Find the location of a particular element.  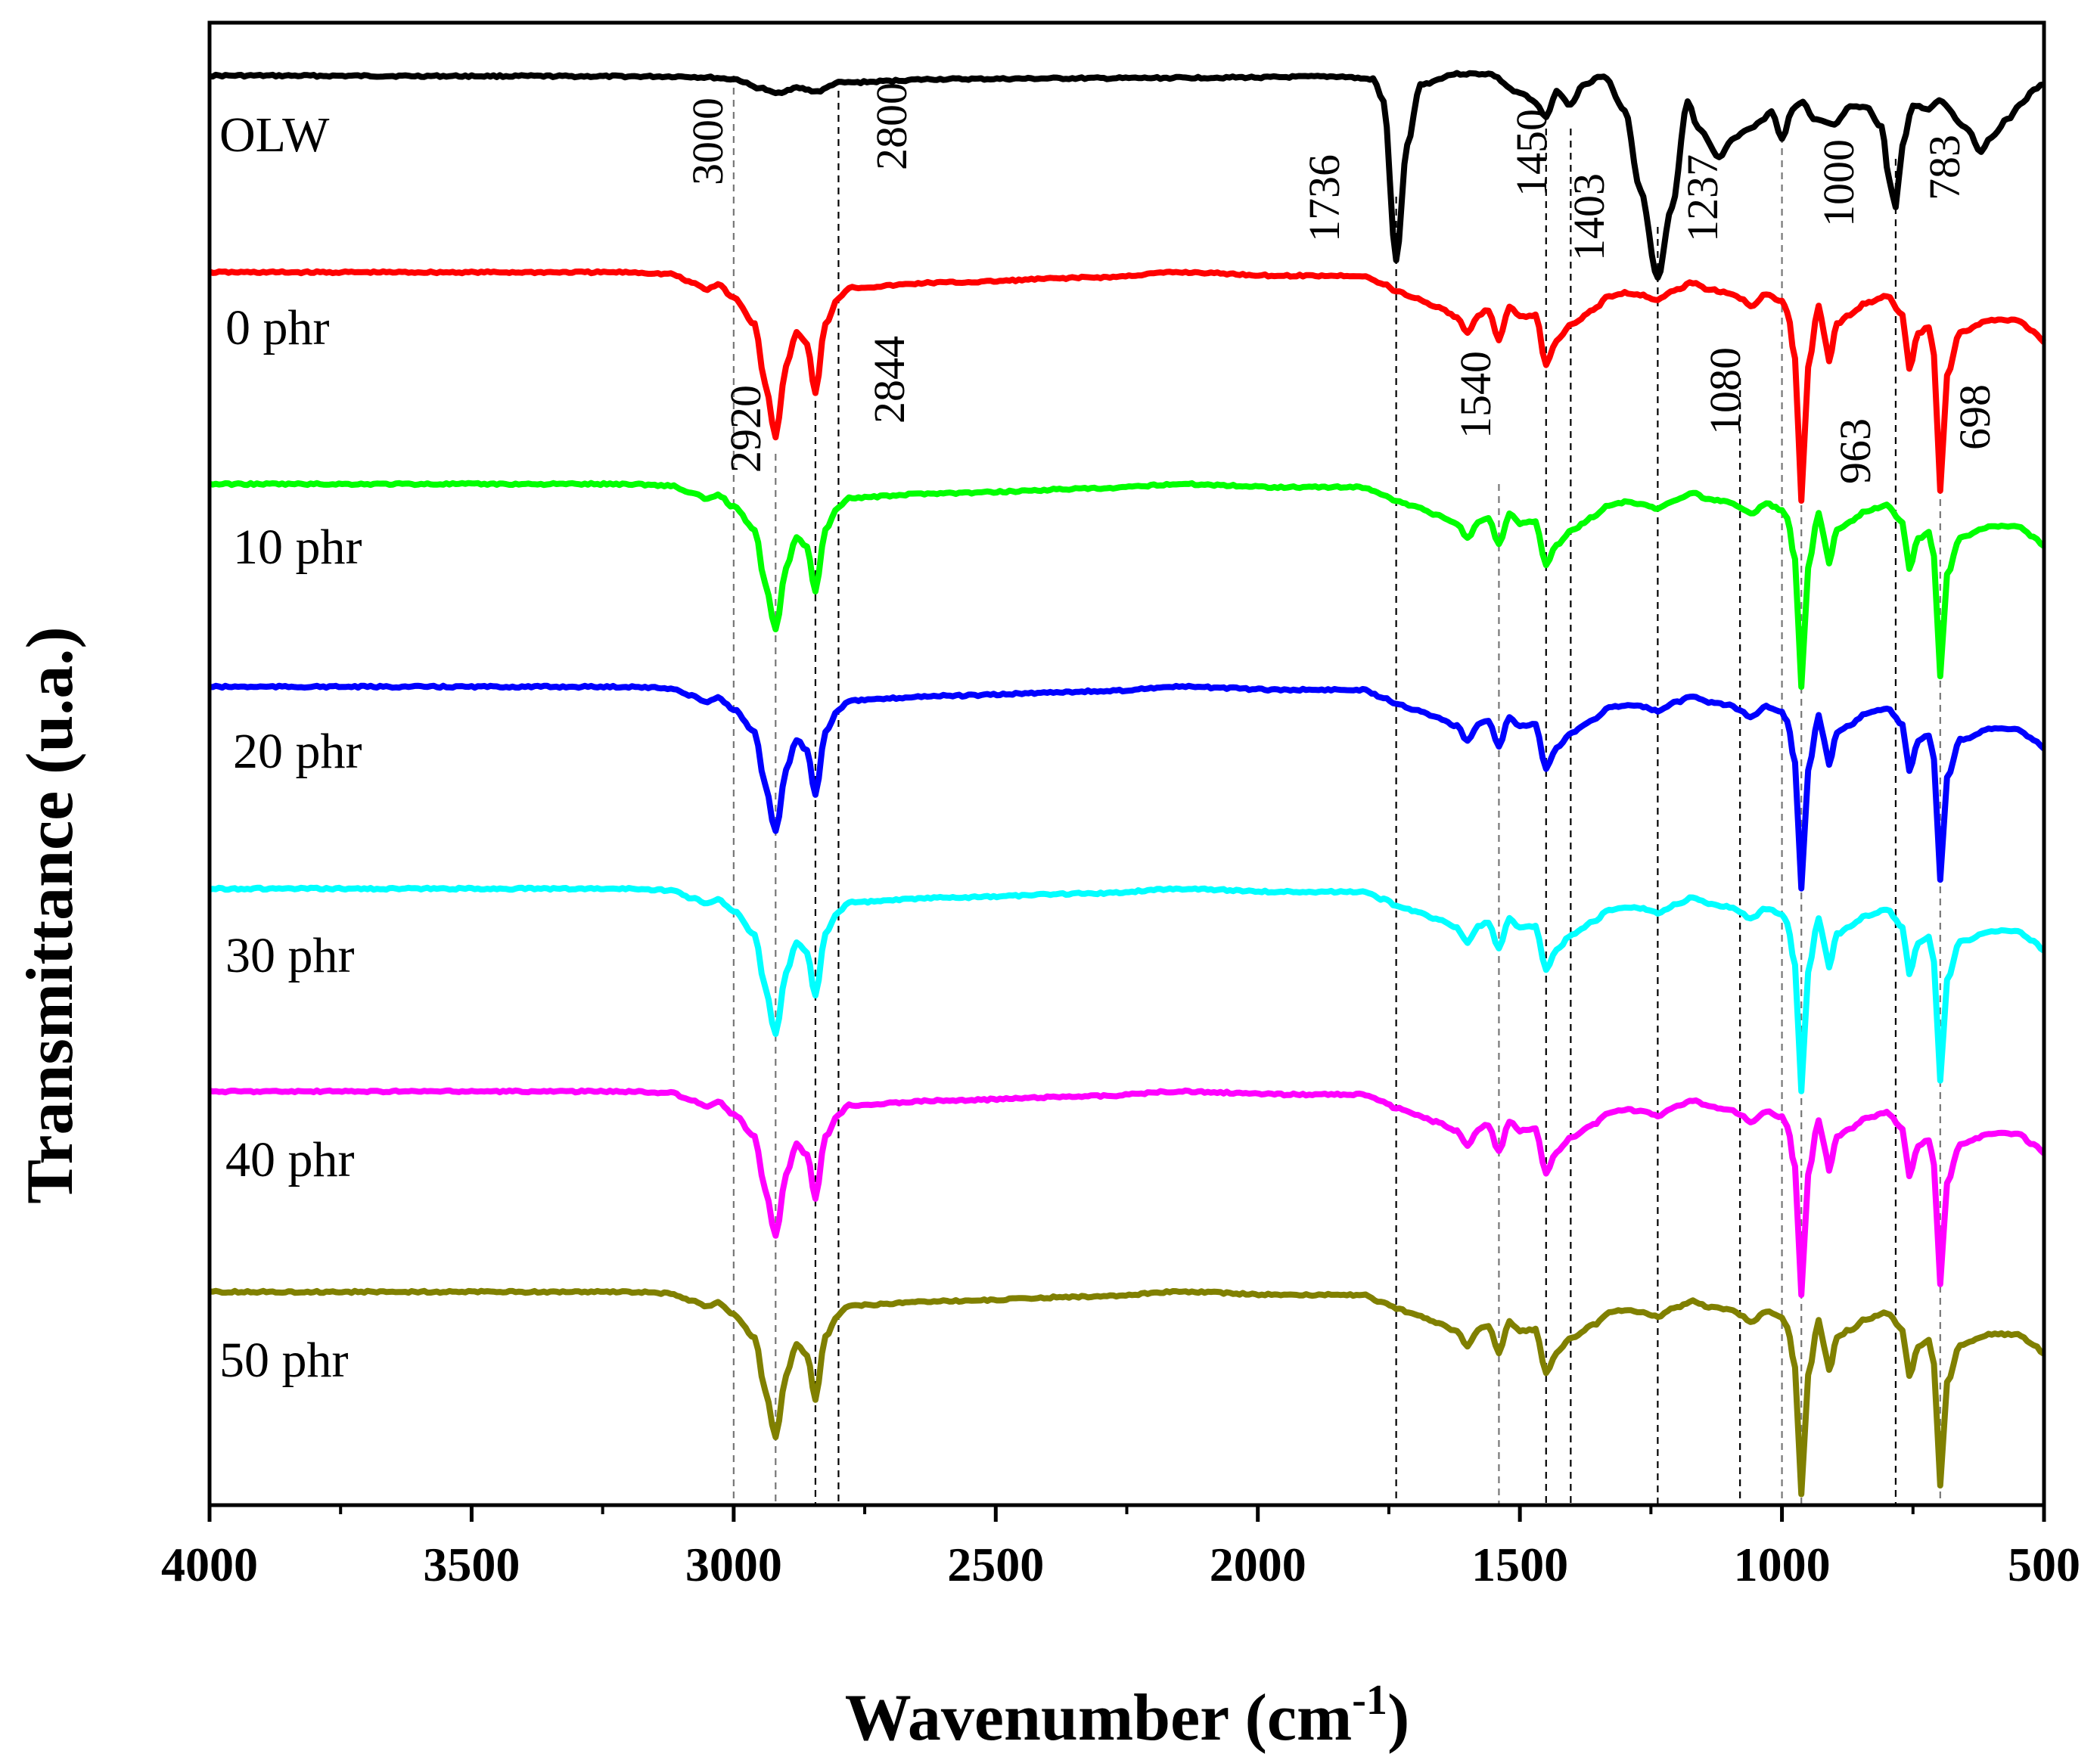

peak-label-1000: 1000 is located at coordinates (1838, 183).